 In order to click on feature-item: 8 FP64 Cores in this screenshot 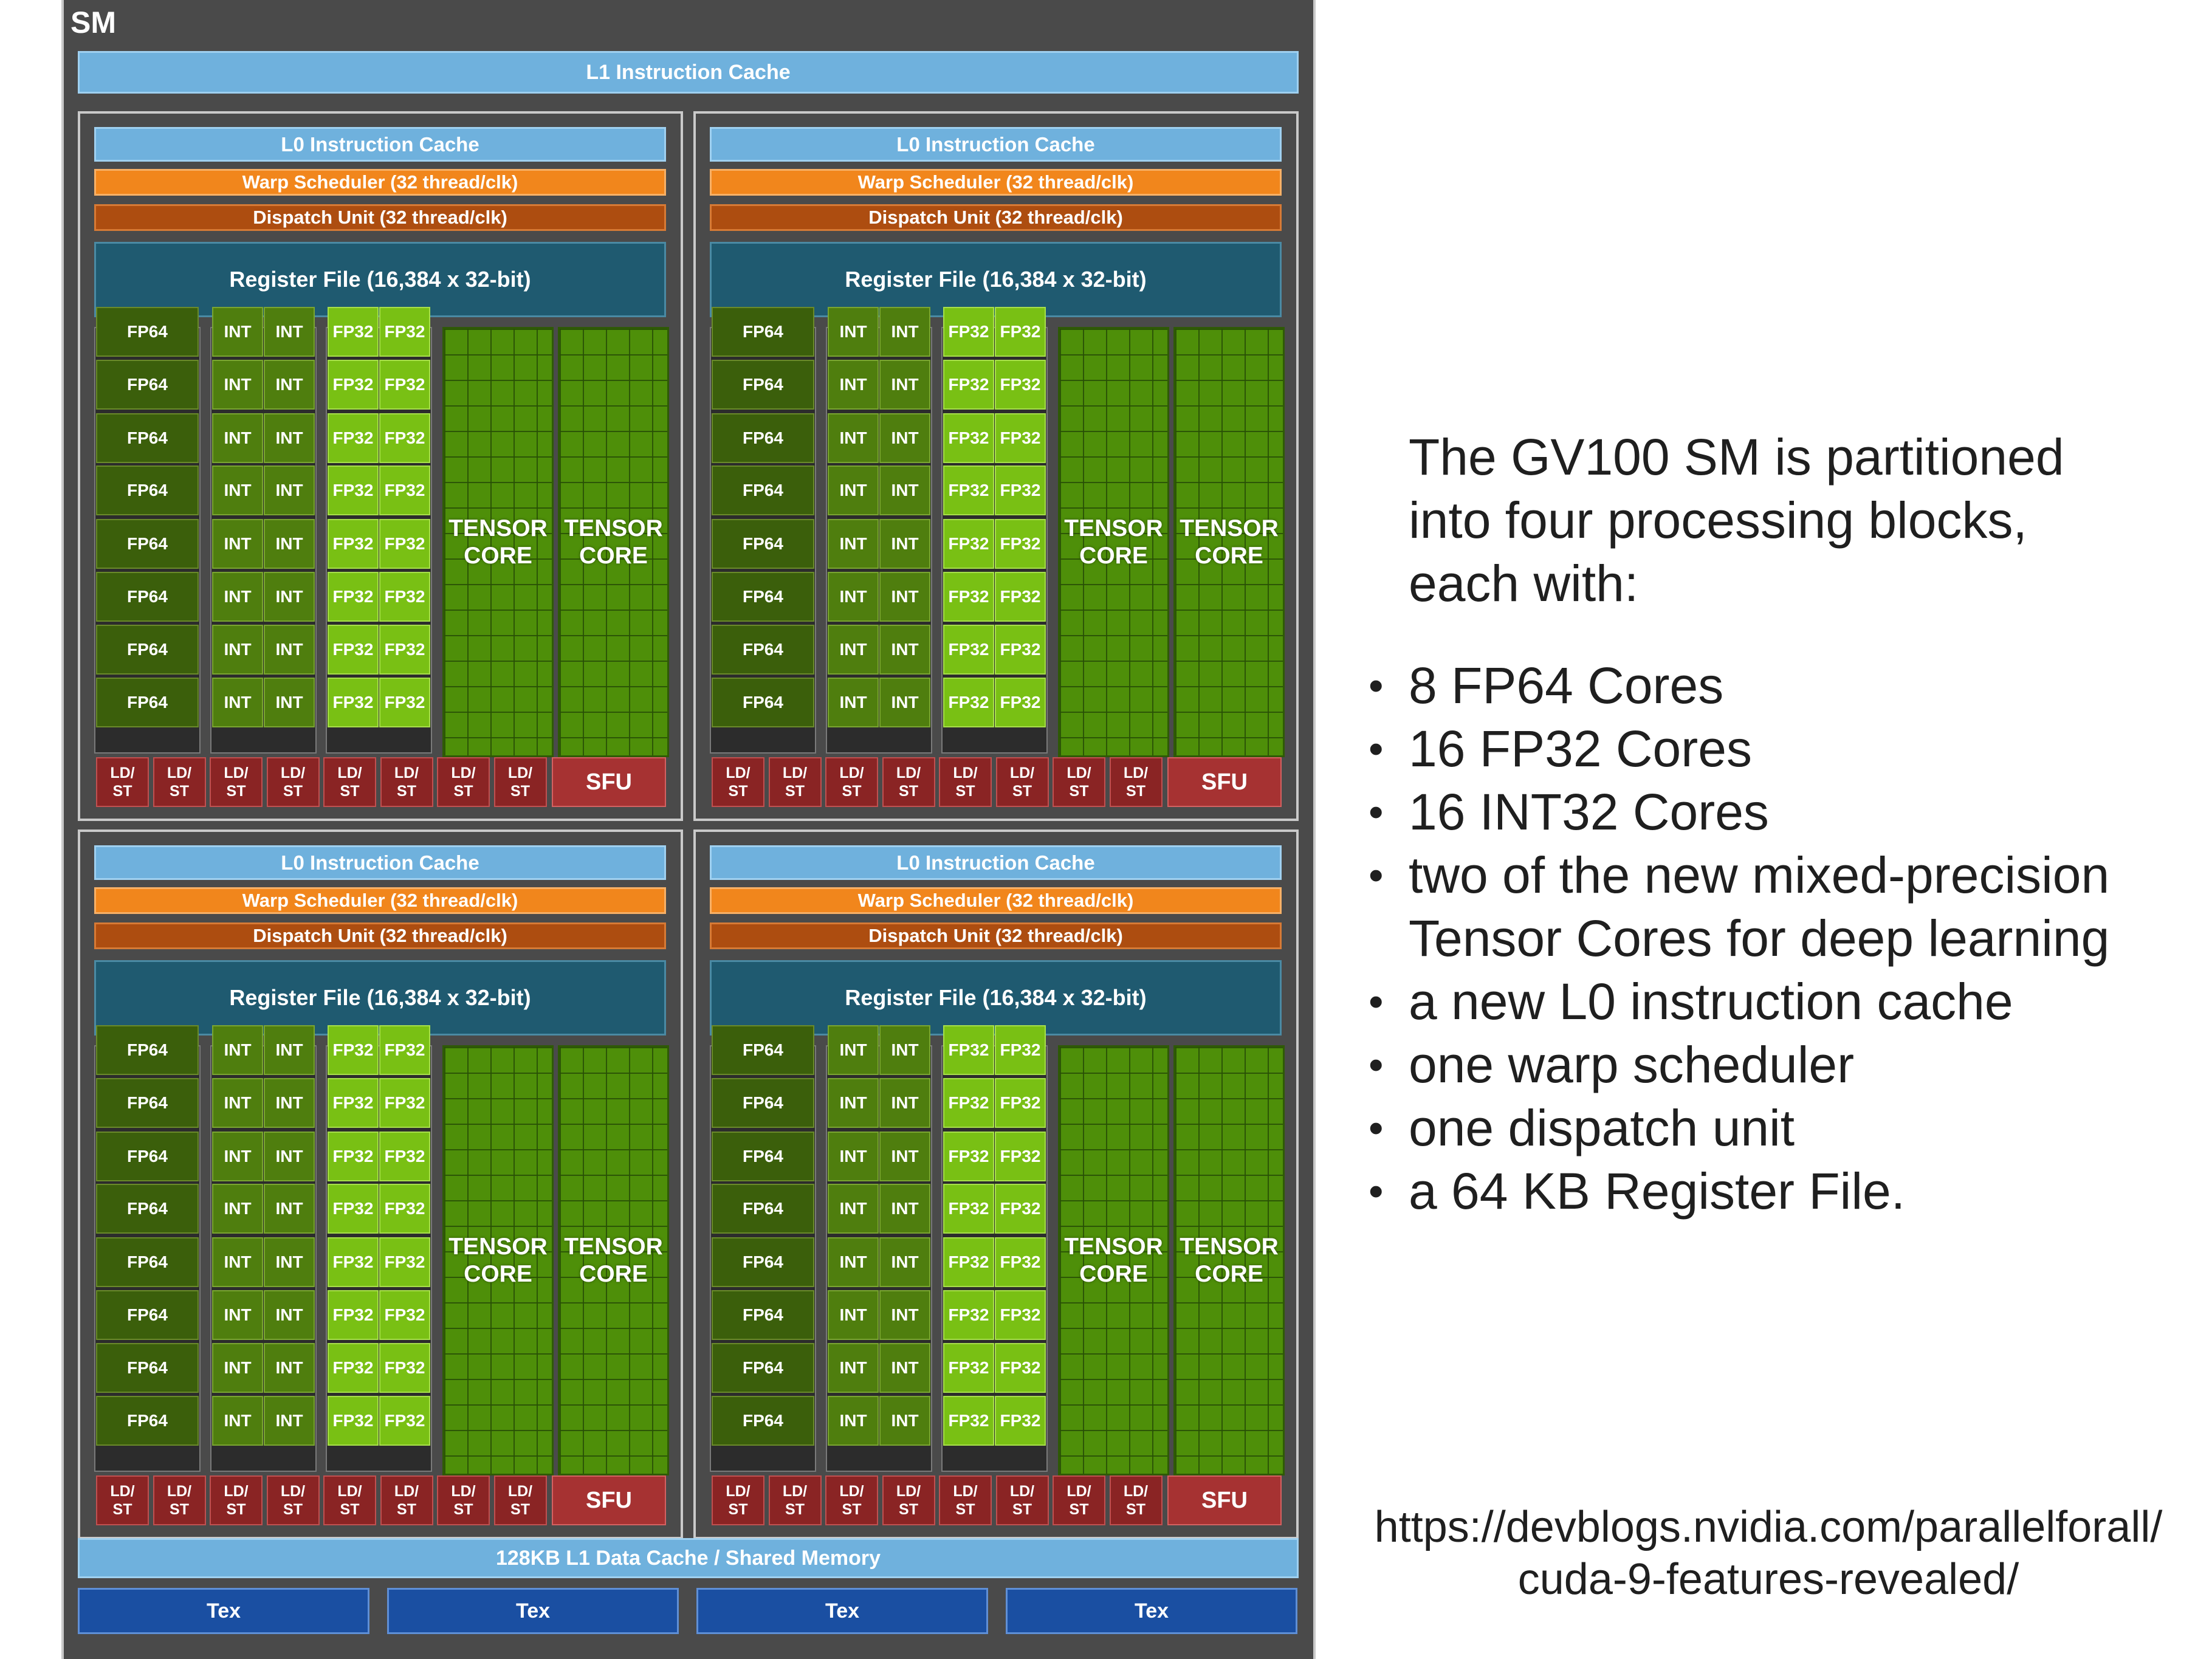, I will do `click(1782, 685)`.